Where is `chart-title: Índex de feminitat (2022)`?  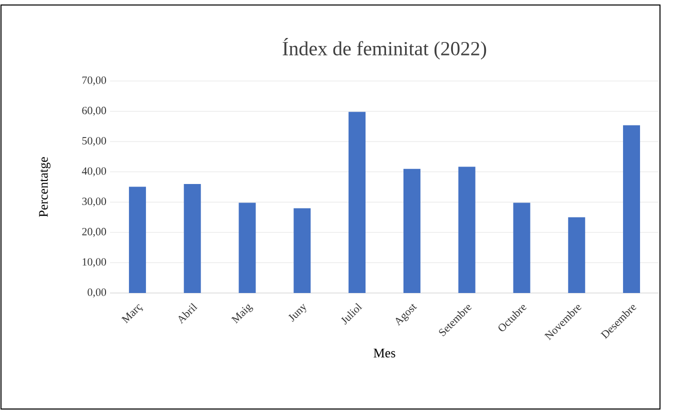
chart-title: Índex de feminitat (2022) is located at coordinates (384, 49).